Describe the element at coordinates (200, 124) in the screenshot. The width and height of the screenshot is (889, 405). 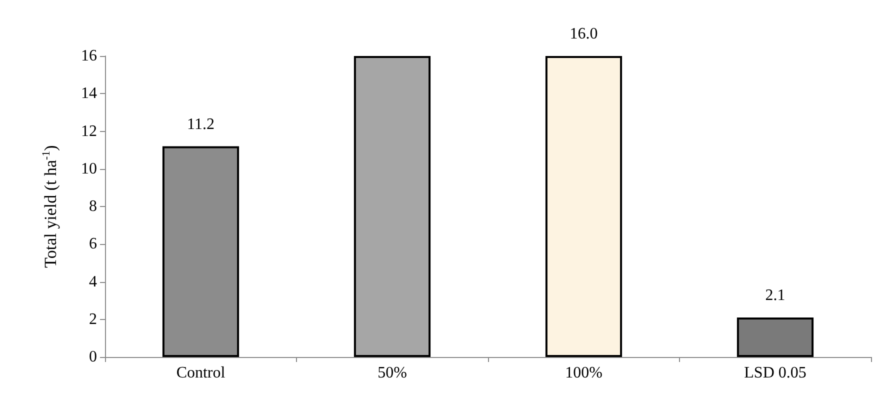
I see `data-label: 11.2` at that location.